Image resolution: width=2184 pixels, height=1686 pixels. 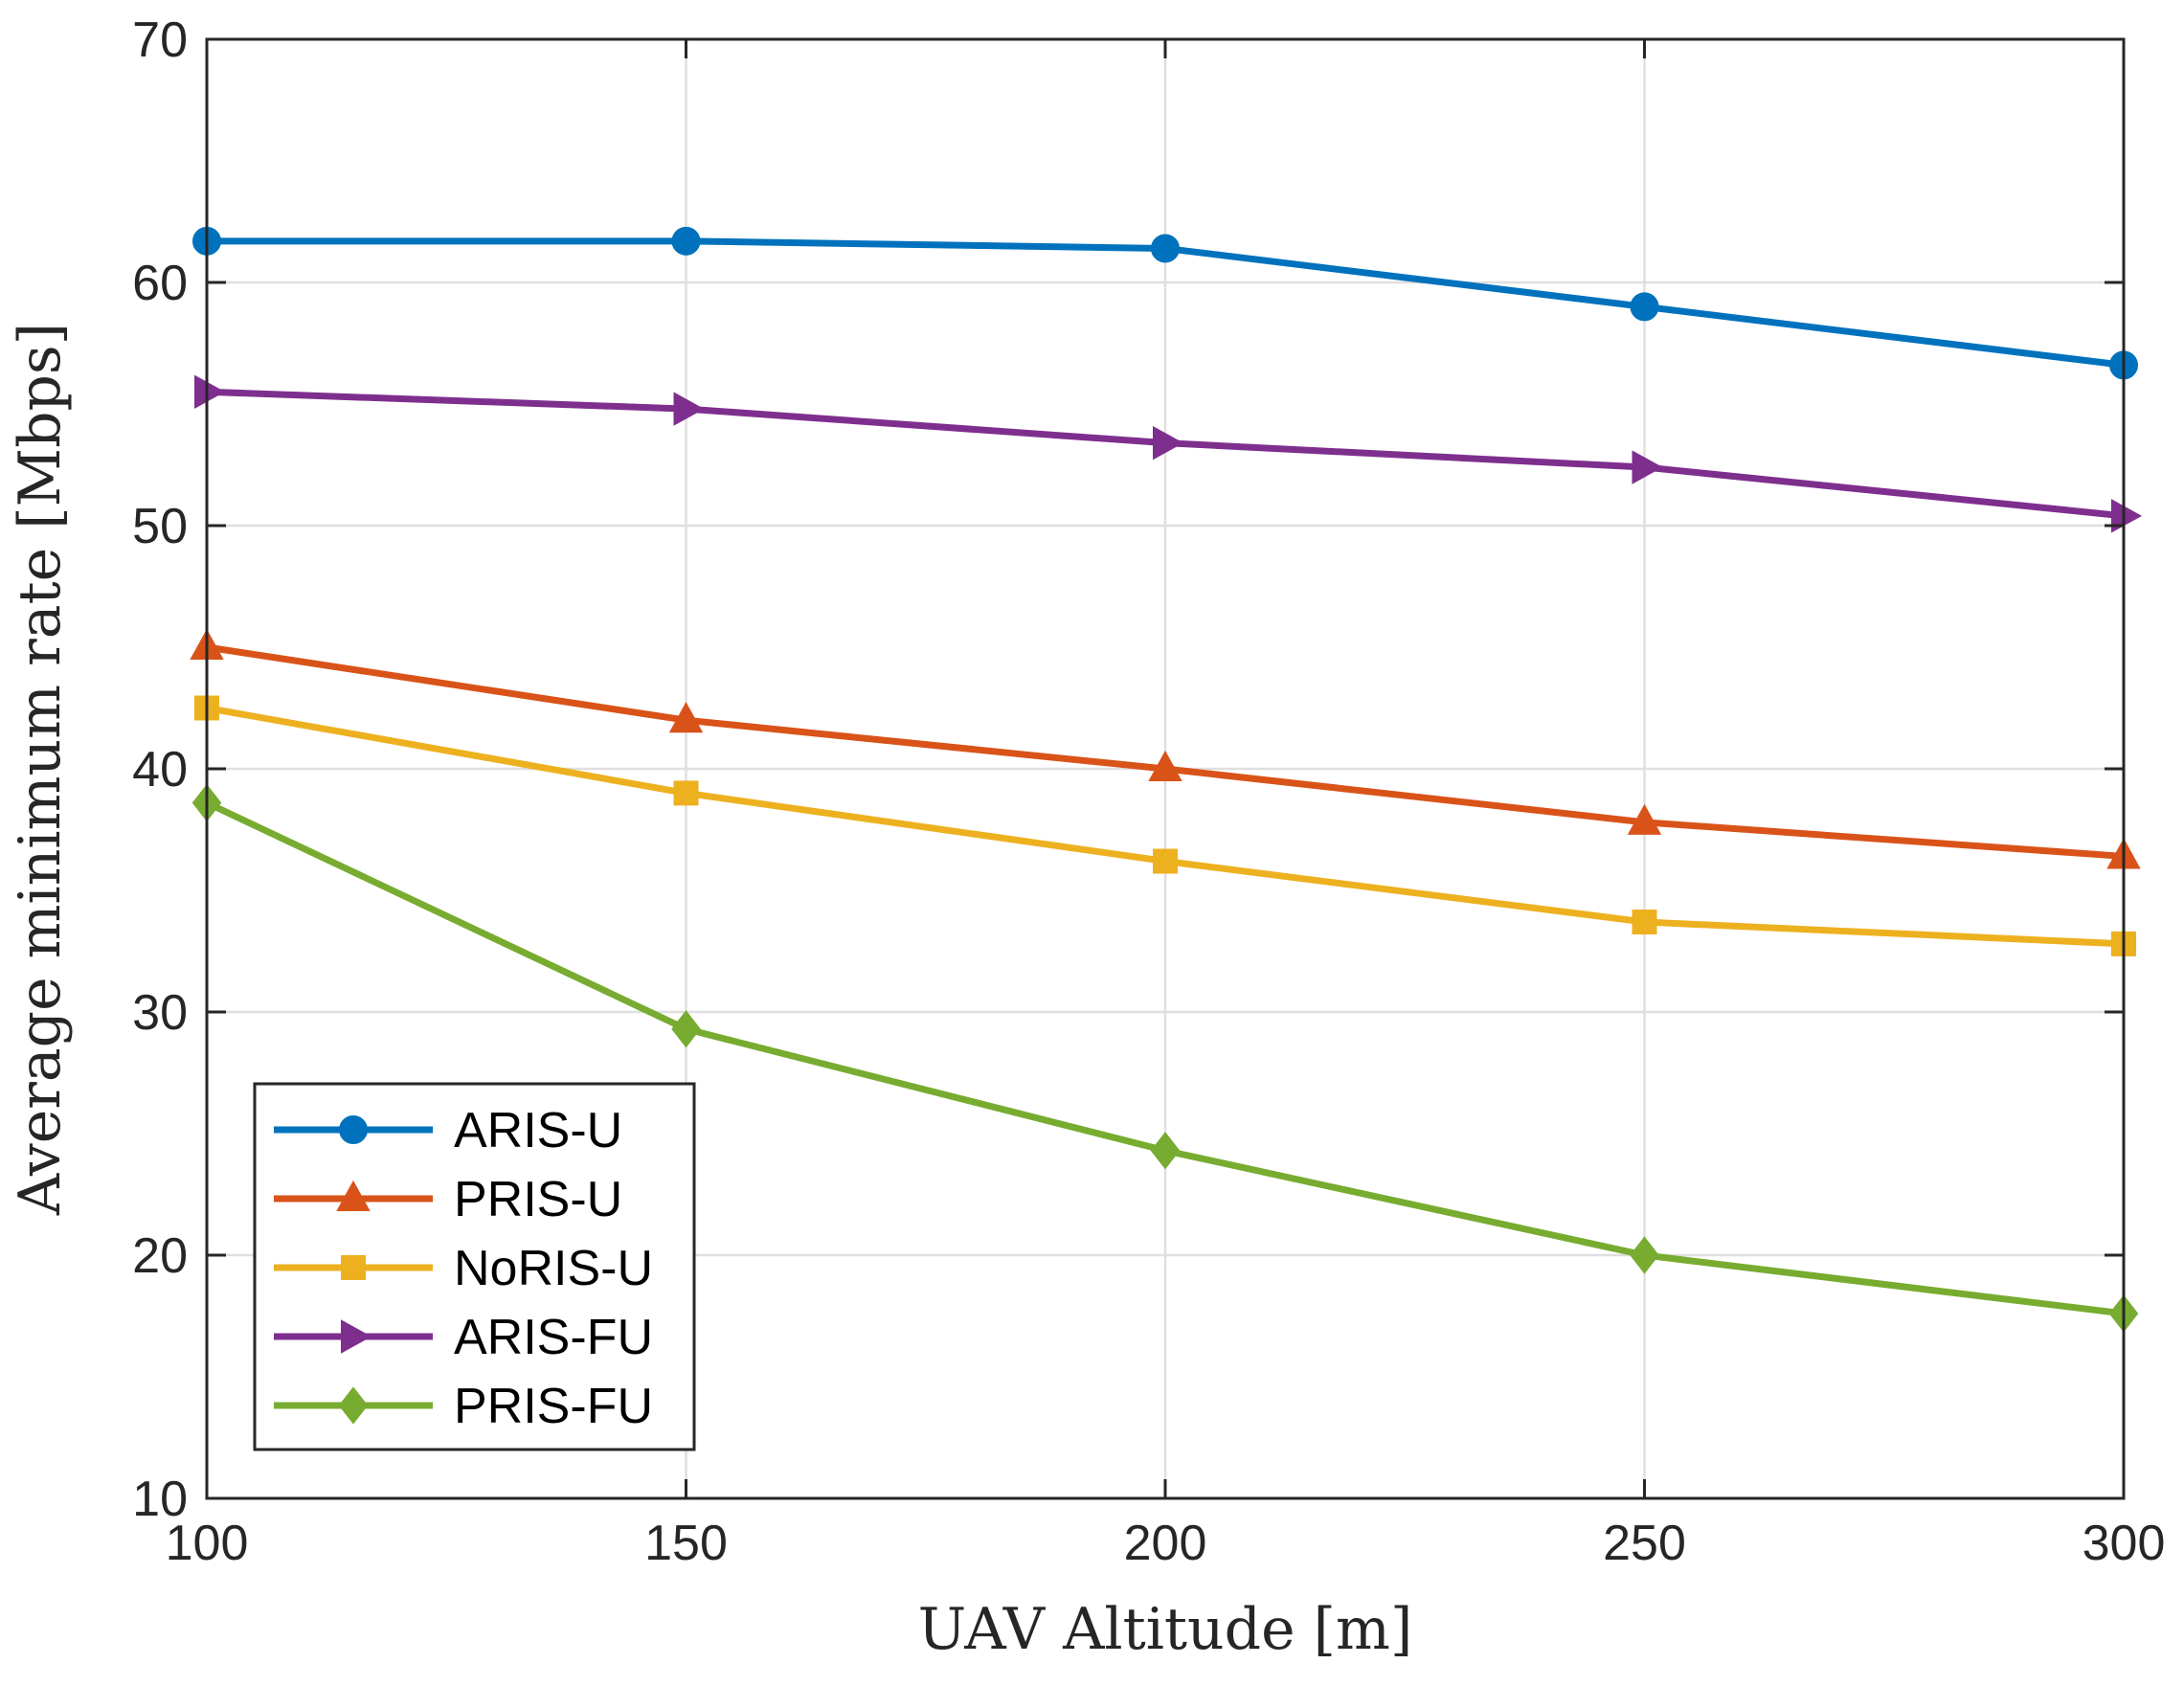 I want to click on legend-marker-noris-u, so click(x=354, y=1267).